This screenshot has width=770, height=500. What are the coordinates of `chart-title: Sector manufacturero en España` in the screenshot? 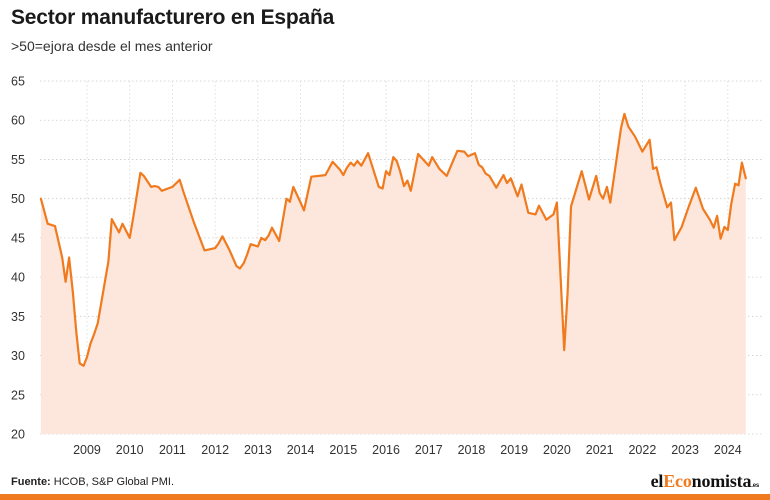 It's located at (173, 17).